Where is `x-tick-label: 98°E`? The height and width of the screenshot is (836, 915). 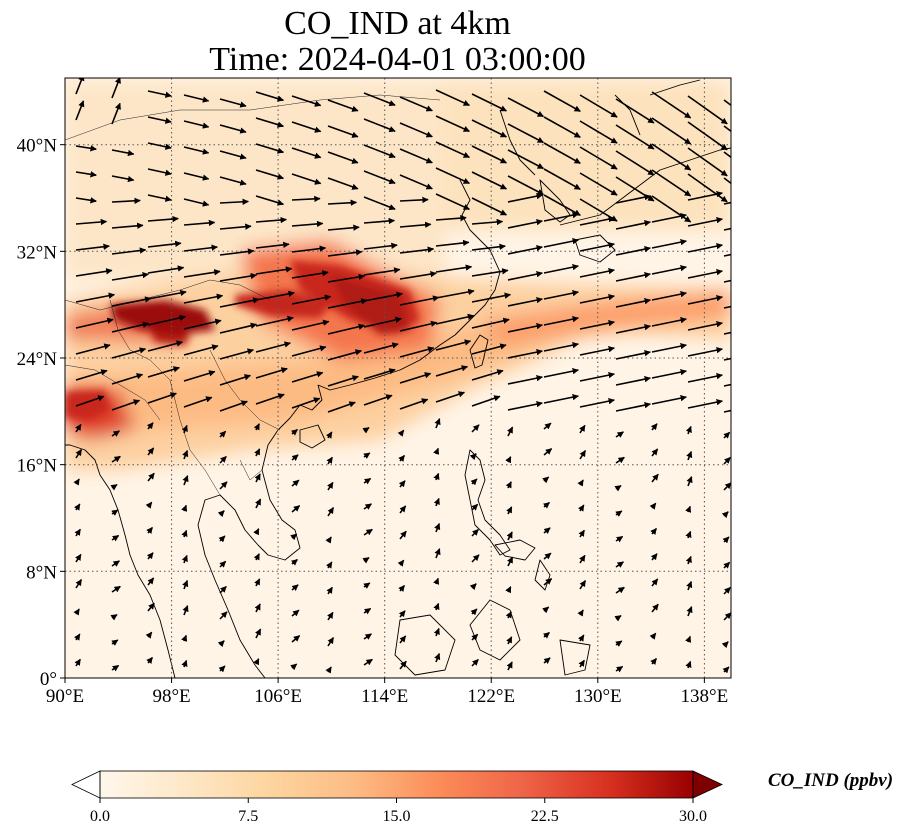
x-tick-label: 98°E is located at coordinates (171, 696).